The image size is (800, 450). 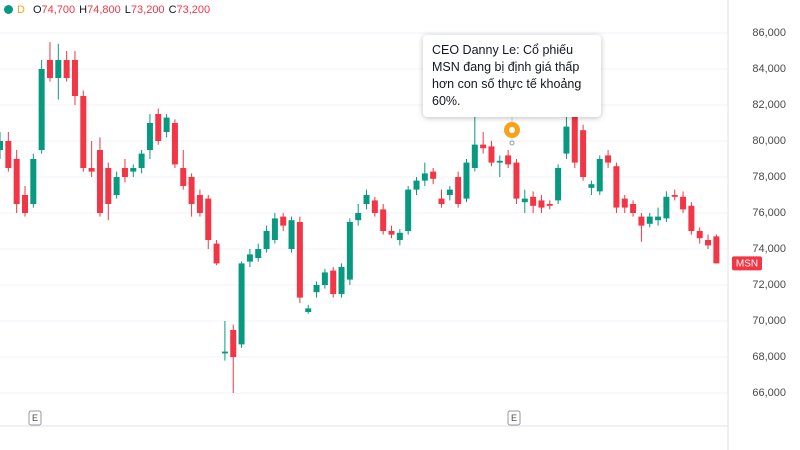 I want to click on price-label-bg, so click(x=747, y=263).